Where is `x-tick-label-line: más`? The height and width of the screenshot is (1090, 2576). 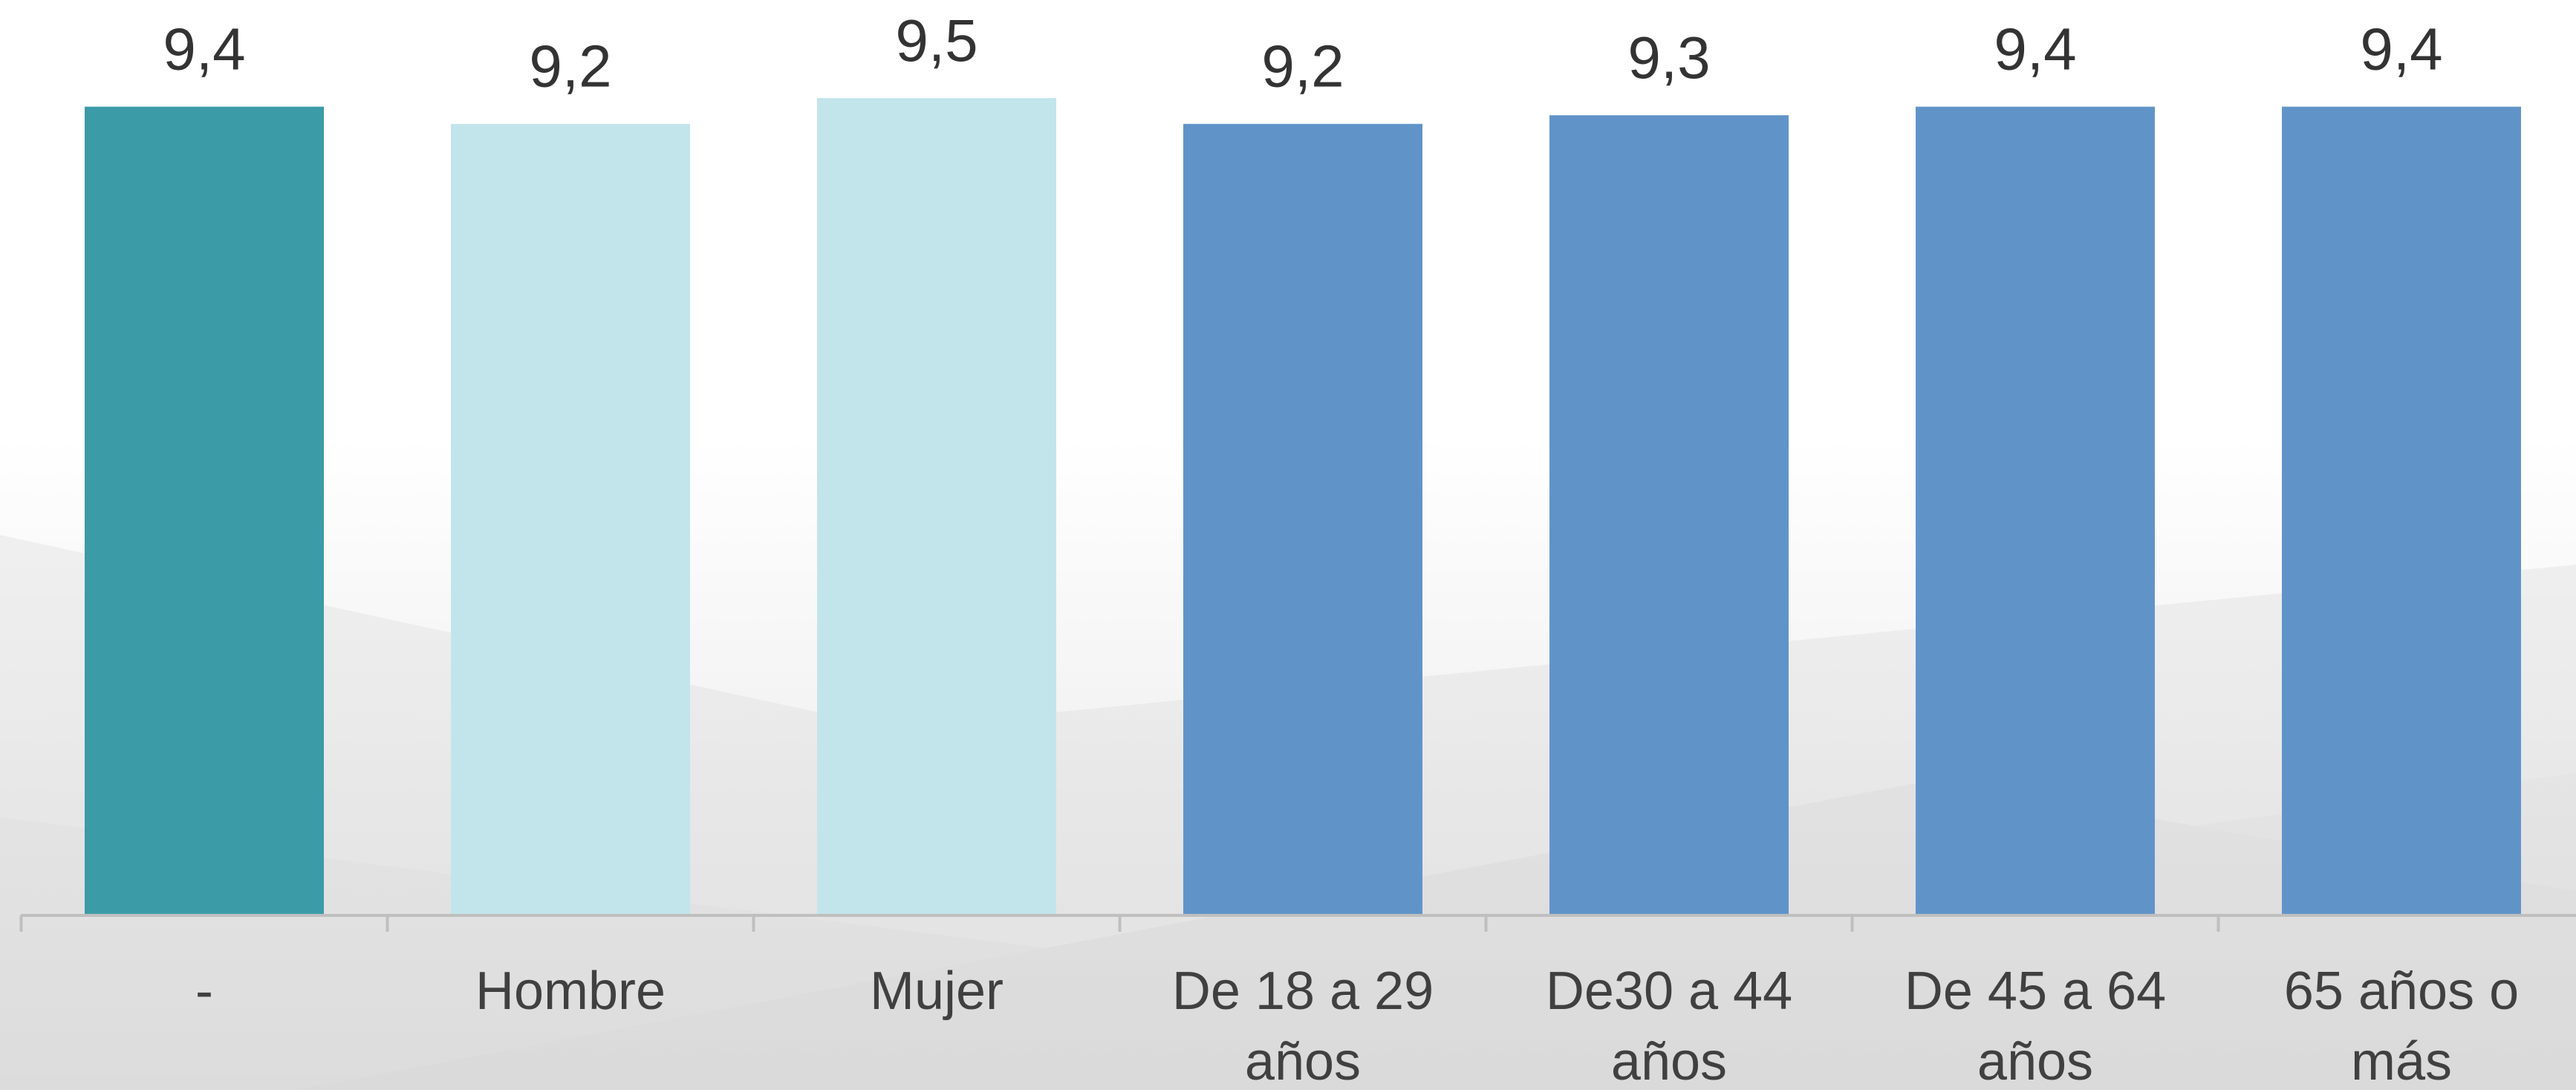 x-tick-label-line: más is located at coordinates (2401, 1061).